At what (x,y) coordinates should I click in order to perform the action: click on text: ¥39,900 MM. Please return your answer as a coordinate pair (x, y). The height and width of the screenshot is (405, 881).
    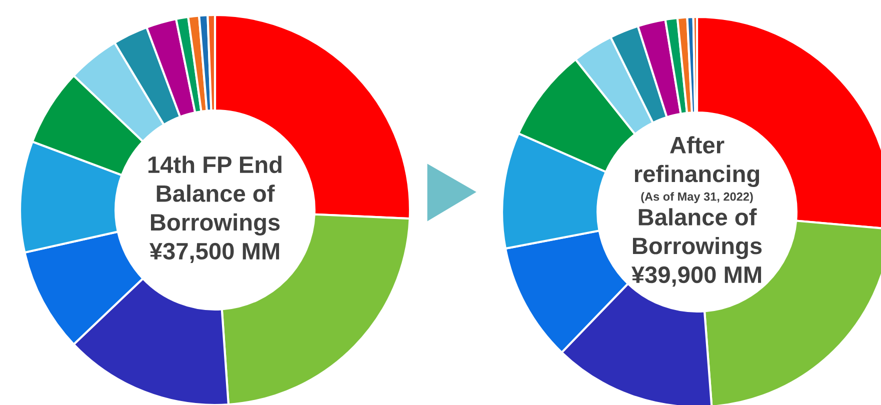
    Looking at the image, I should click on (696, 276).